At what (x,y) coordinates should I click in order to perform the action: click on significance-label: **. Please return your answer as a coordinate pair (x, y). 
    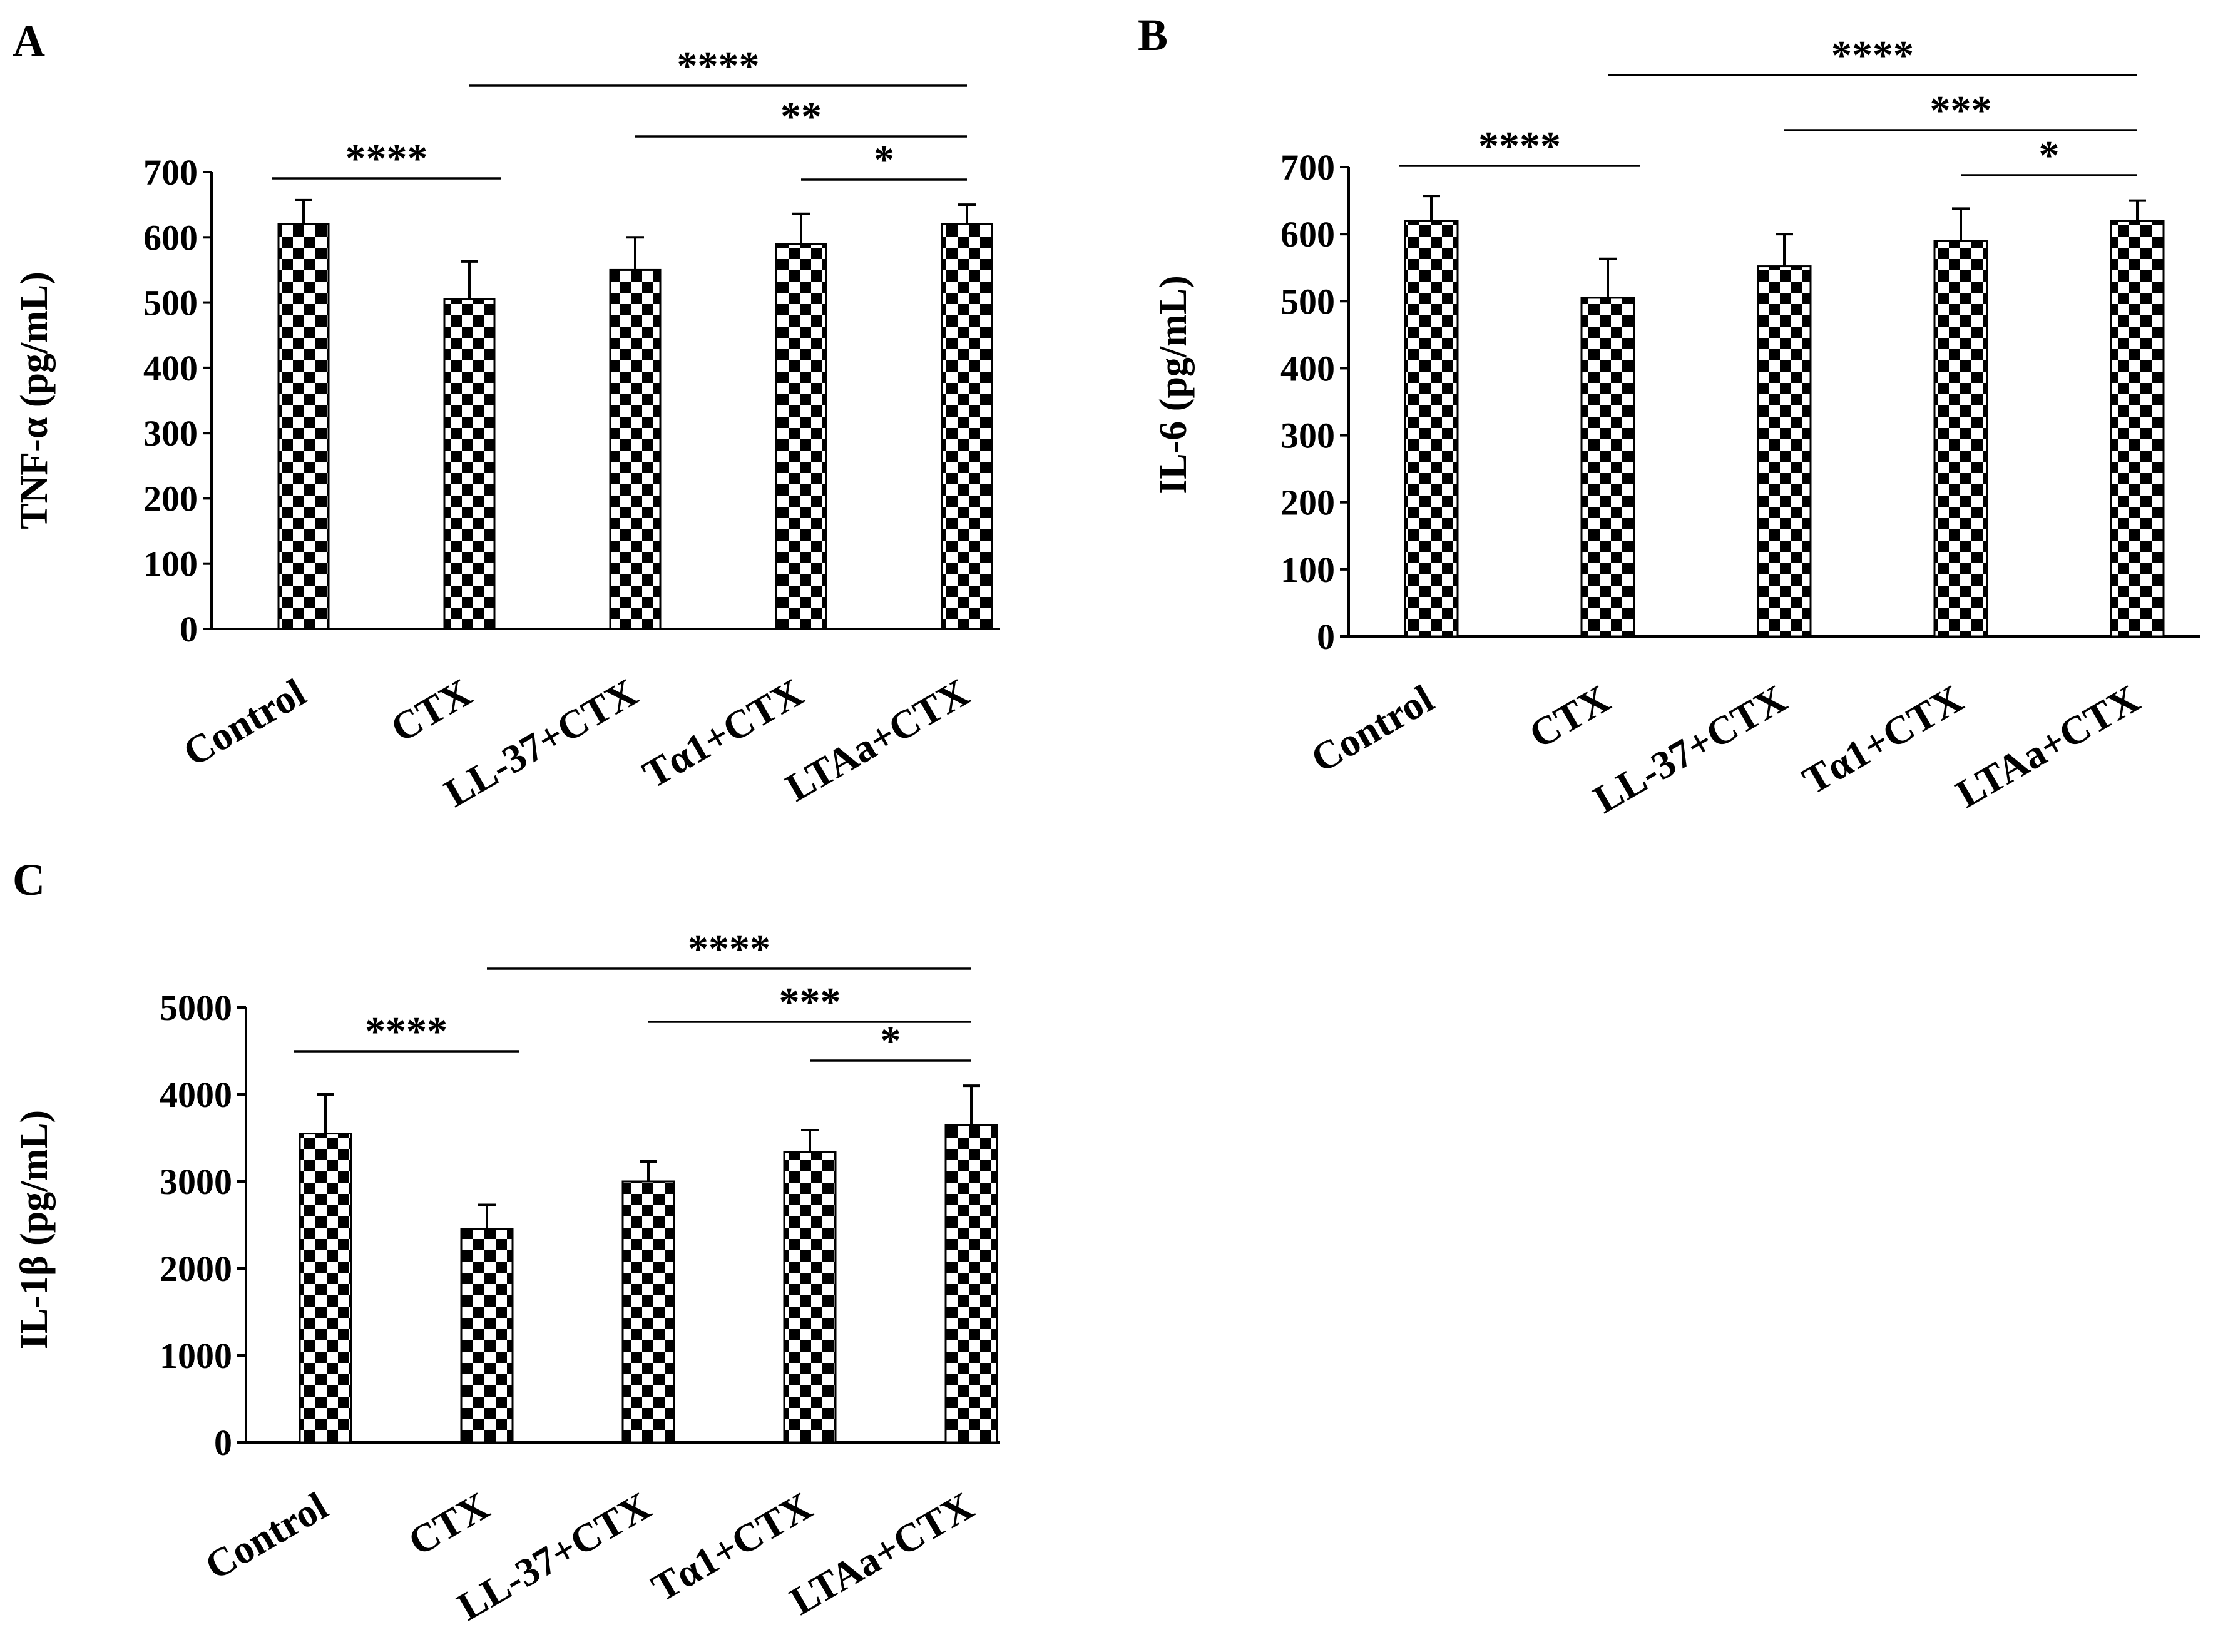
    Looking at the image, I should click on (801, 117).